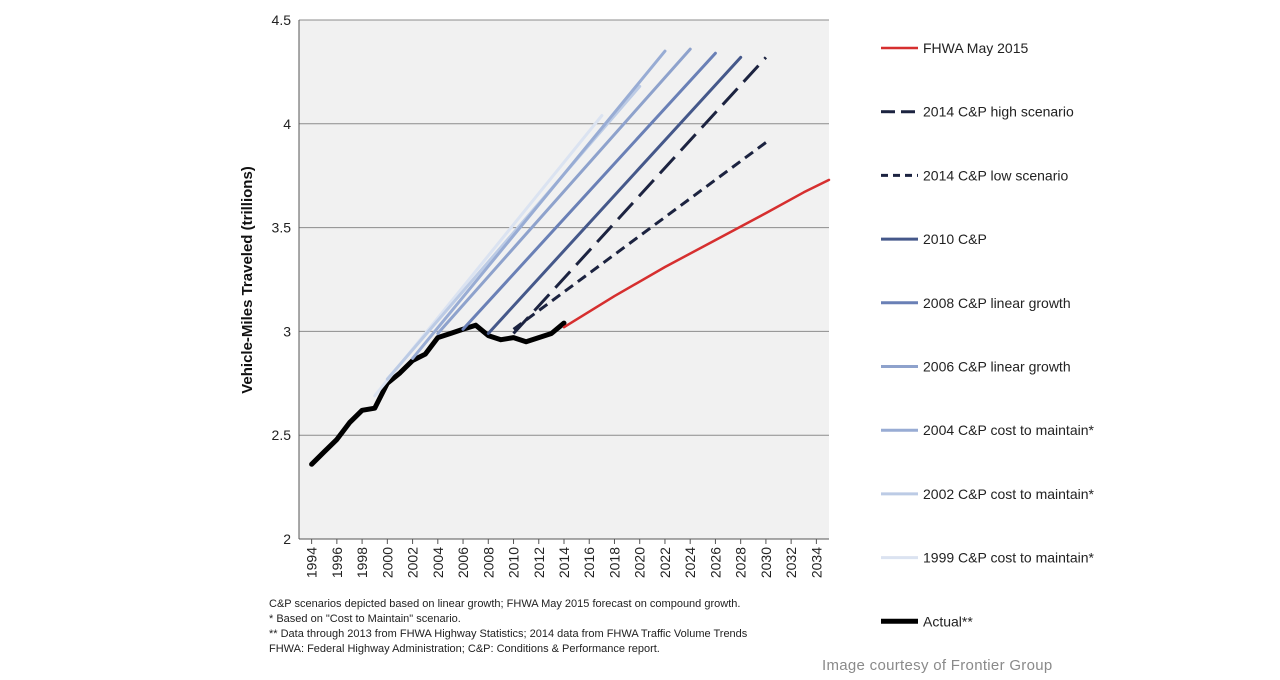 The height and width of the screenshot is (680, 1280). What do you see at coordinates (997, 367) in the screenshot?
I see `legend-label: 2006 C&P linear growth` at bounding box center [997, 367].